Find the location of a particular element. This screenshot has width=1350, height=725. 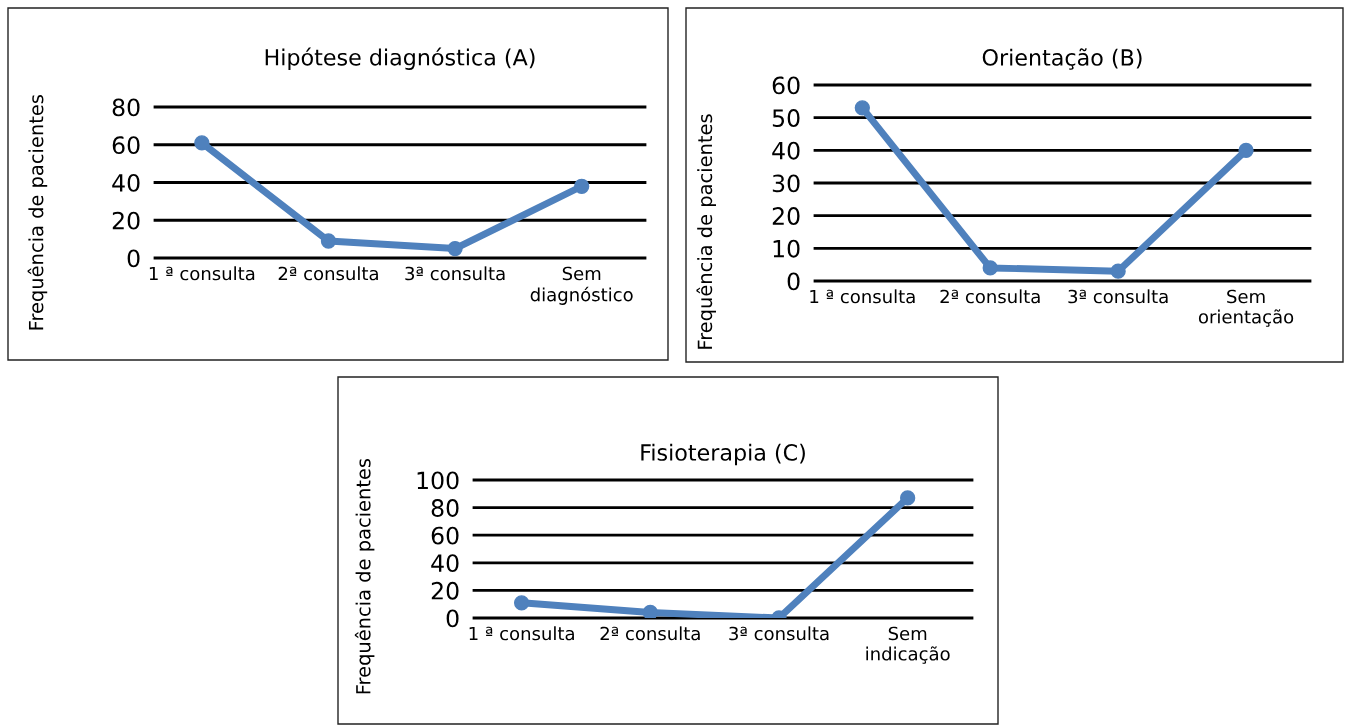

y-tick-label: 30 is located at coordinates (786, 183).